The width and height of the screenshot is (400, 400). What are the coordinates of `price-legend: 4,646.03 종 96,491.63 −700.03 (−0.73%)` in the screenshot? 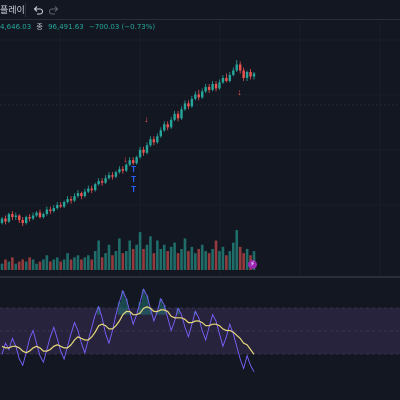 It's located at (79, 28).